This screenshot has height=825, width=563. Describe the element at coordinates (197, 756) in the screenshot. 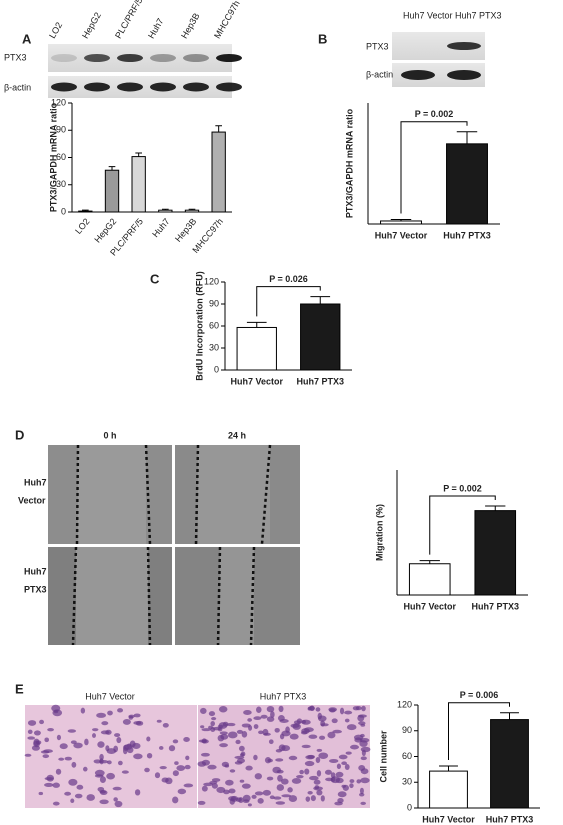

I see `cells` at that location.